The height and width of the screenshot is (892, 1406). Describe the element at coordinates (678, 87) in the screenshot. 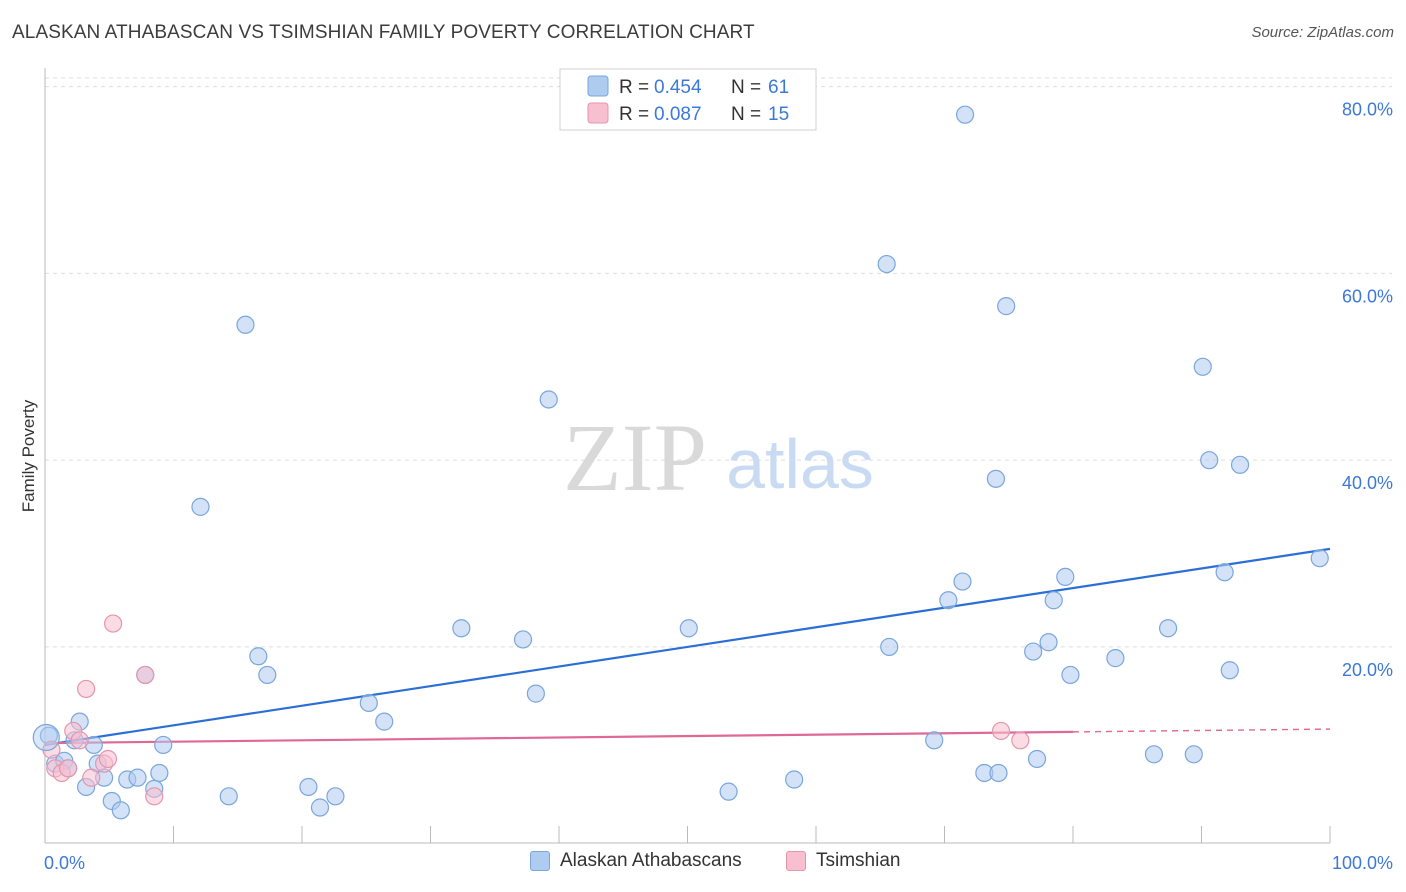

I see `legend-r-value-blue: 0.454` at that location.